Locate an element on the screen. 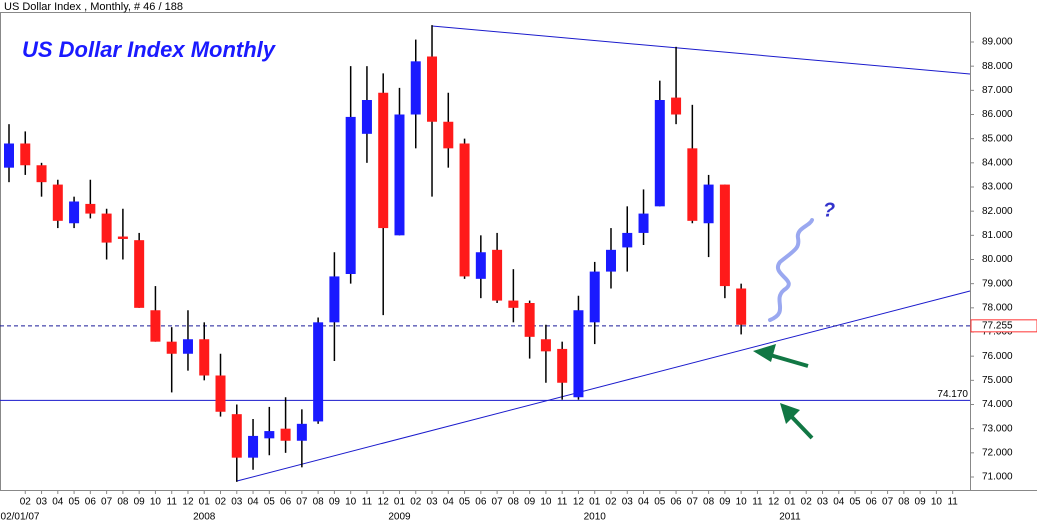 This screenshot has width=1037, height=523. y-tick-label: 76.000 is located at coordinates (997, 356).